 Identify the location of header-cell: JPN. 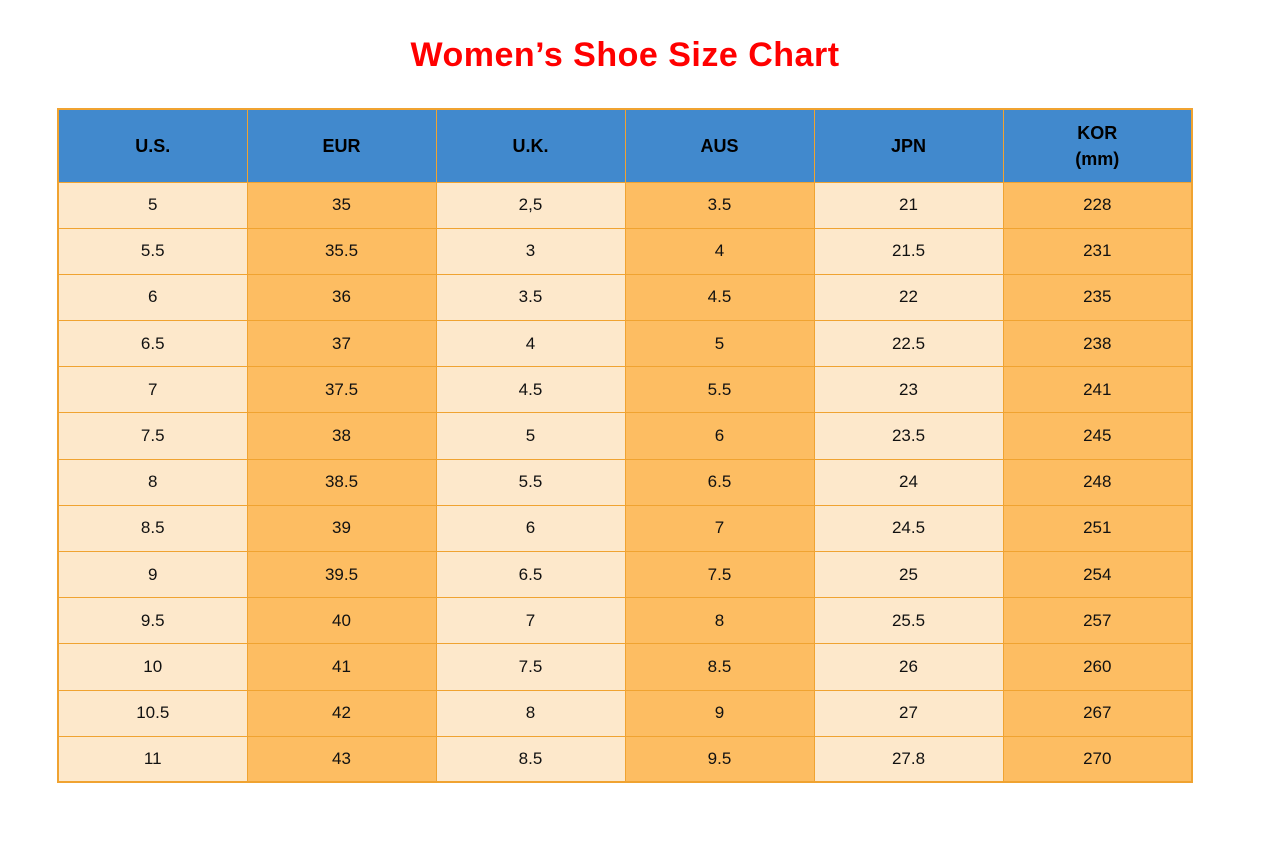
(908, 145).